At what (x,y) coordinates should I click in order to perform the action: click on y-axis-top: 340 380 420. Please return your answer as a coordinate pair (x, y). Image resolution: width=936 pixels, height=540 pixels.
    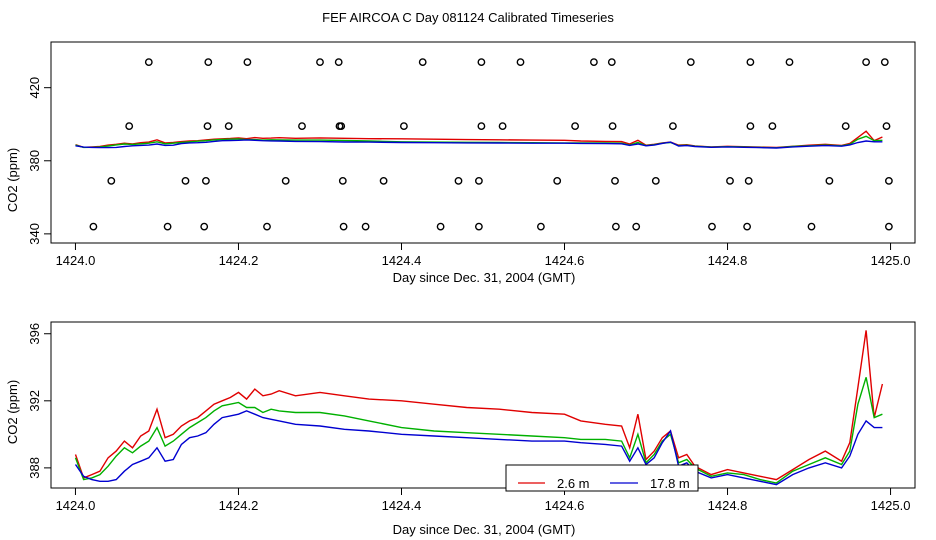
    Looking at the image, I should click on (39, 161).